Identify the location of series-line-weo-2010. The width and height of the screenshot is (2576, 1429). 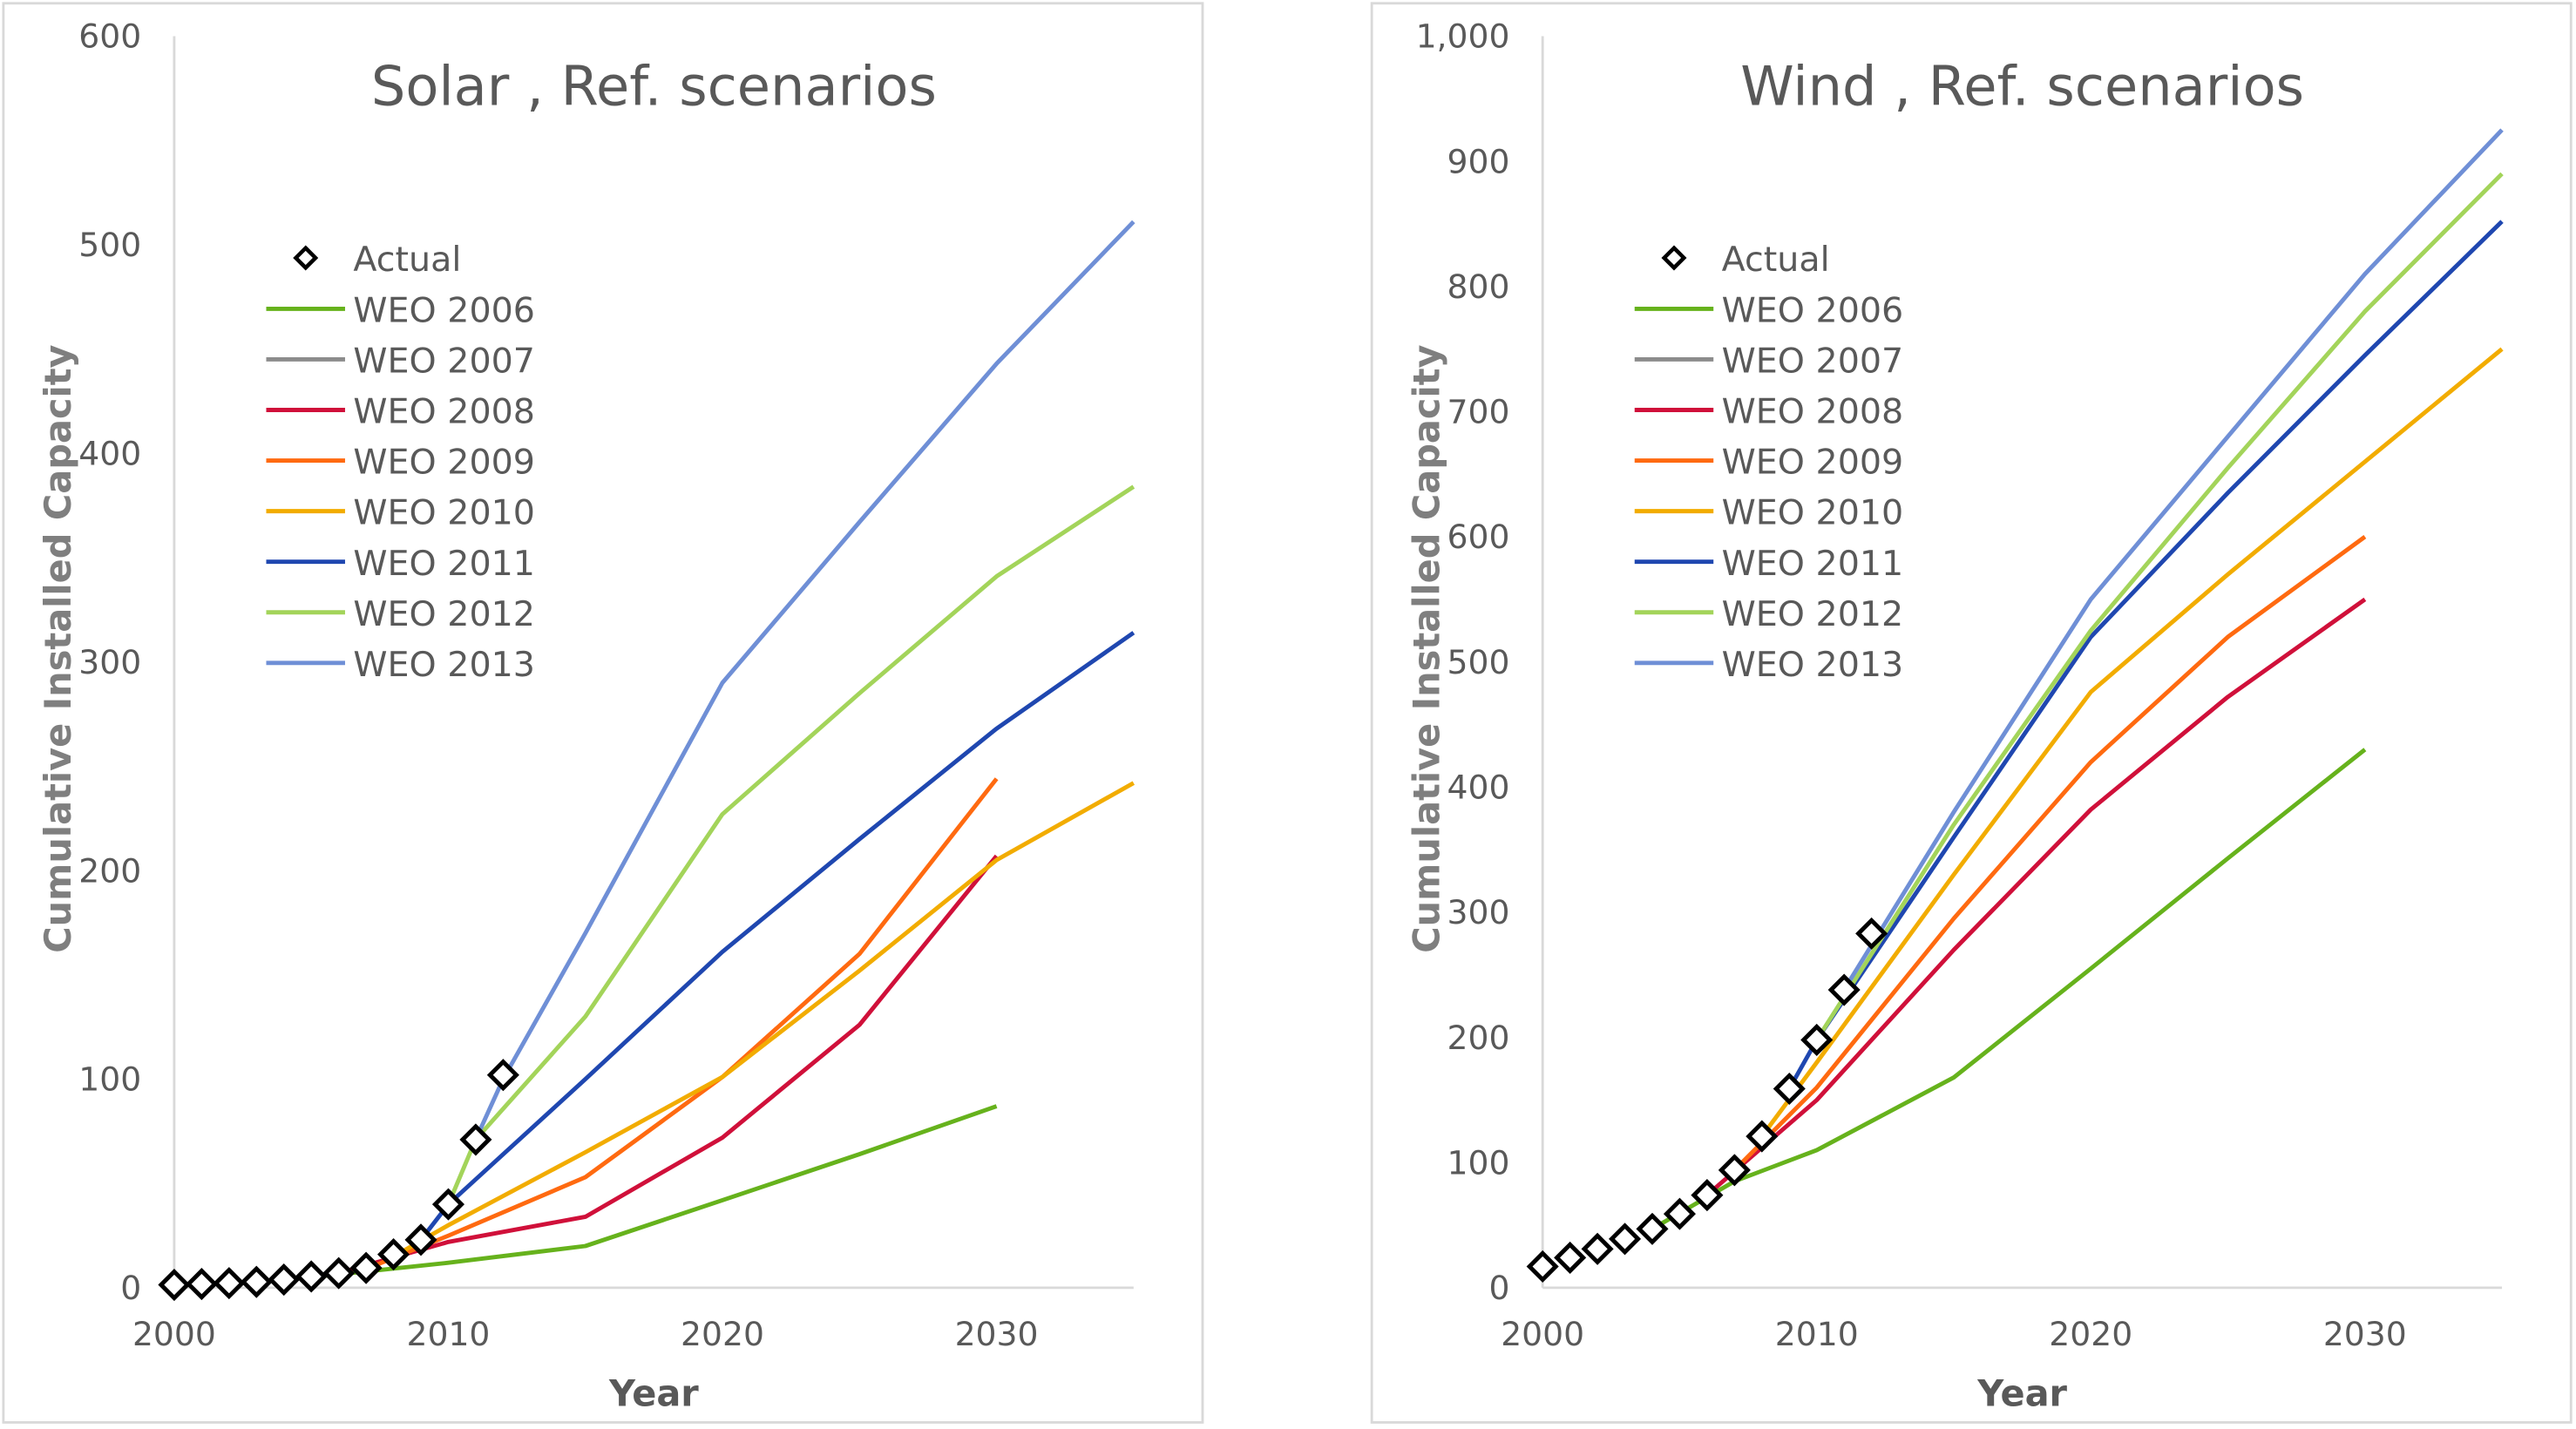
(764, 1020).